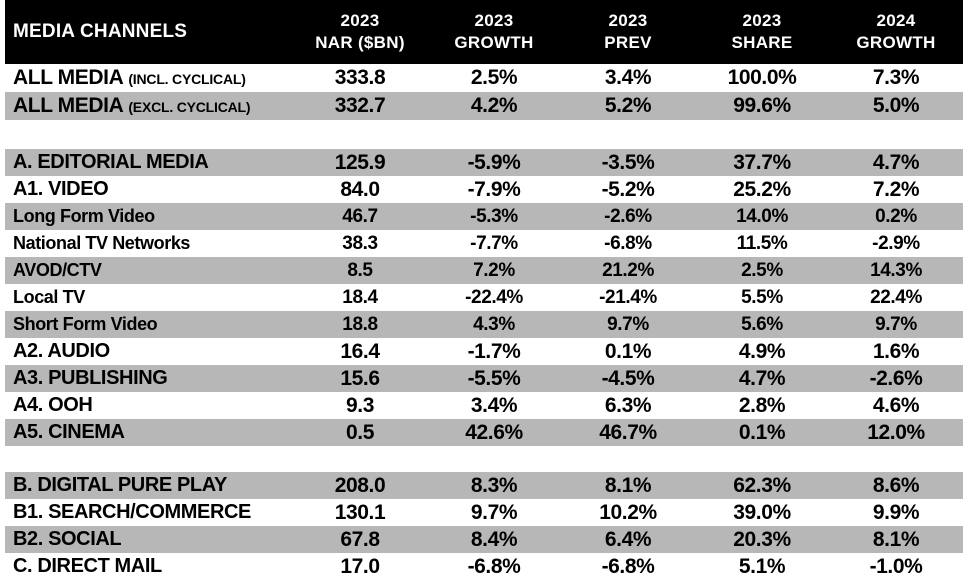 The width and height of the screenshot is (970, 580). Describe the element at coordinates (100, 31) in the screenshot. I see `header-media-channels-label: MEDIA CHANNELS` at that location.